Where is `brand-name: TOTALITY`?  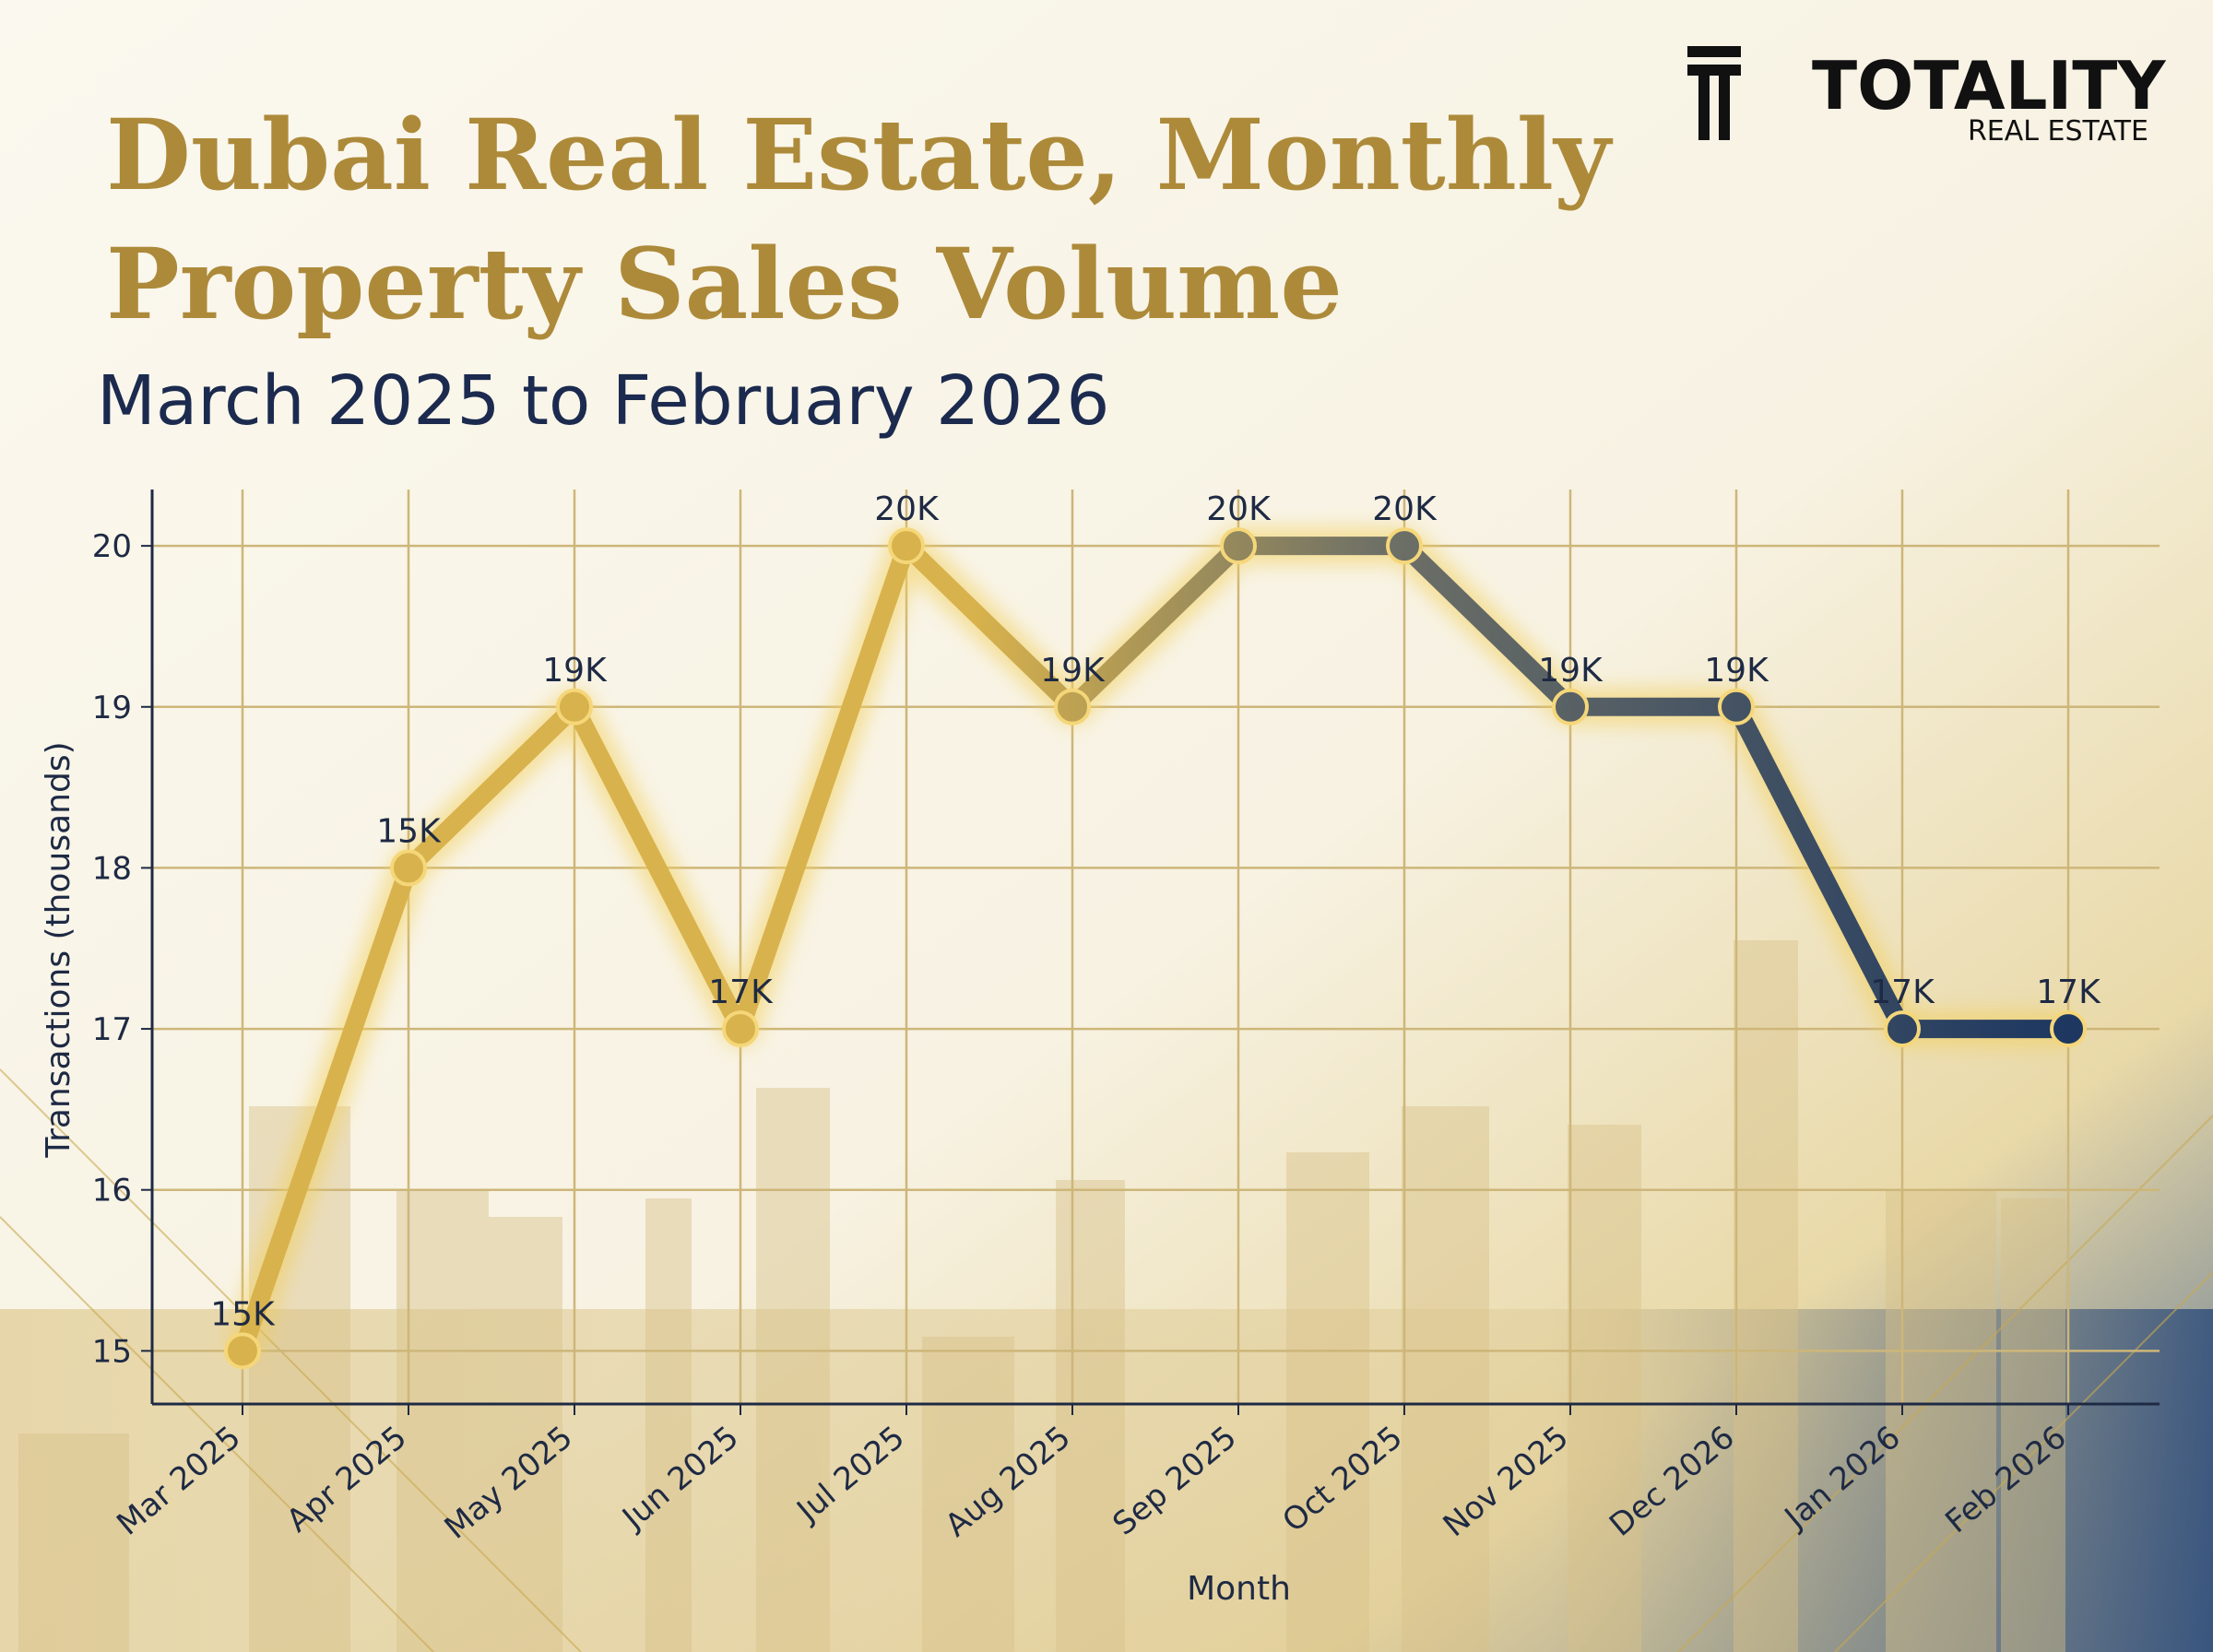
brand-name: TOTALITY is located at coordinates (1989, 85).